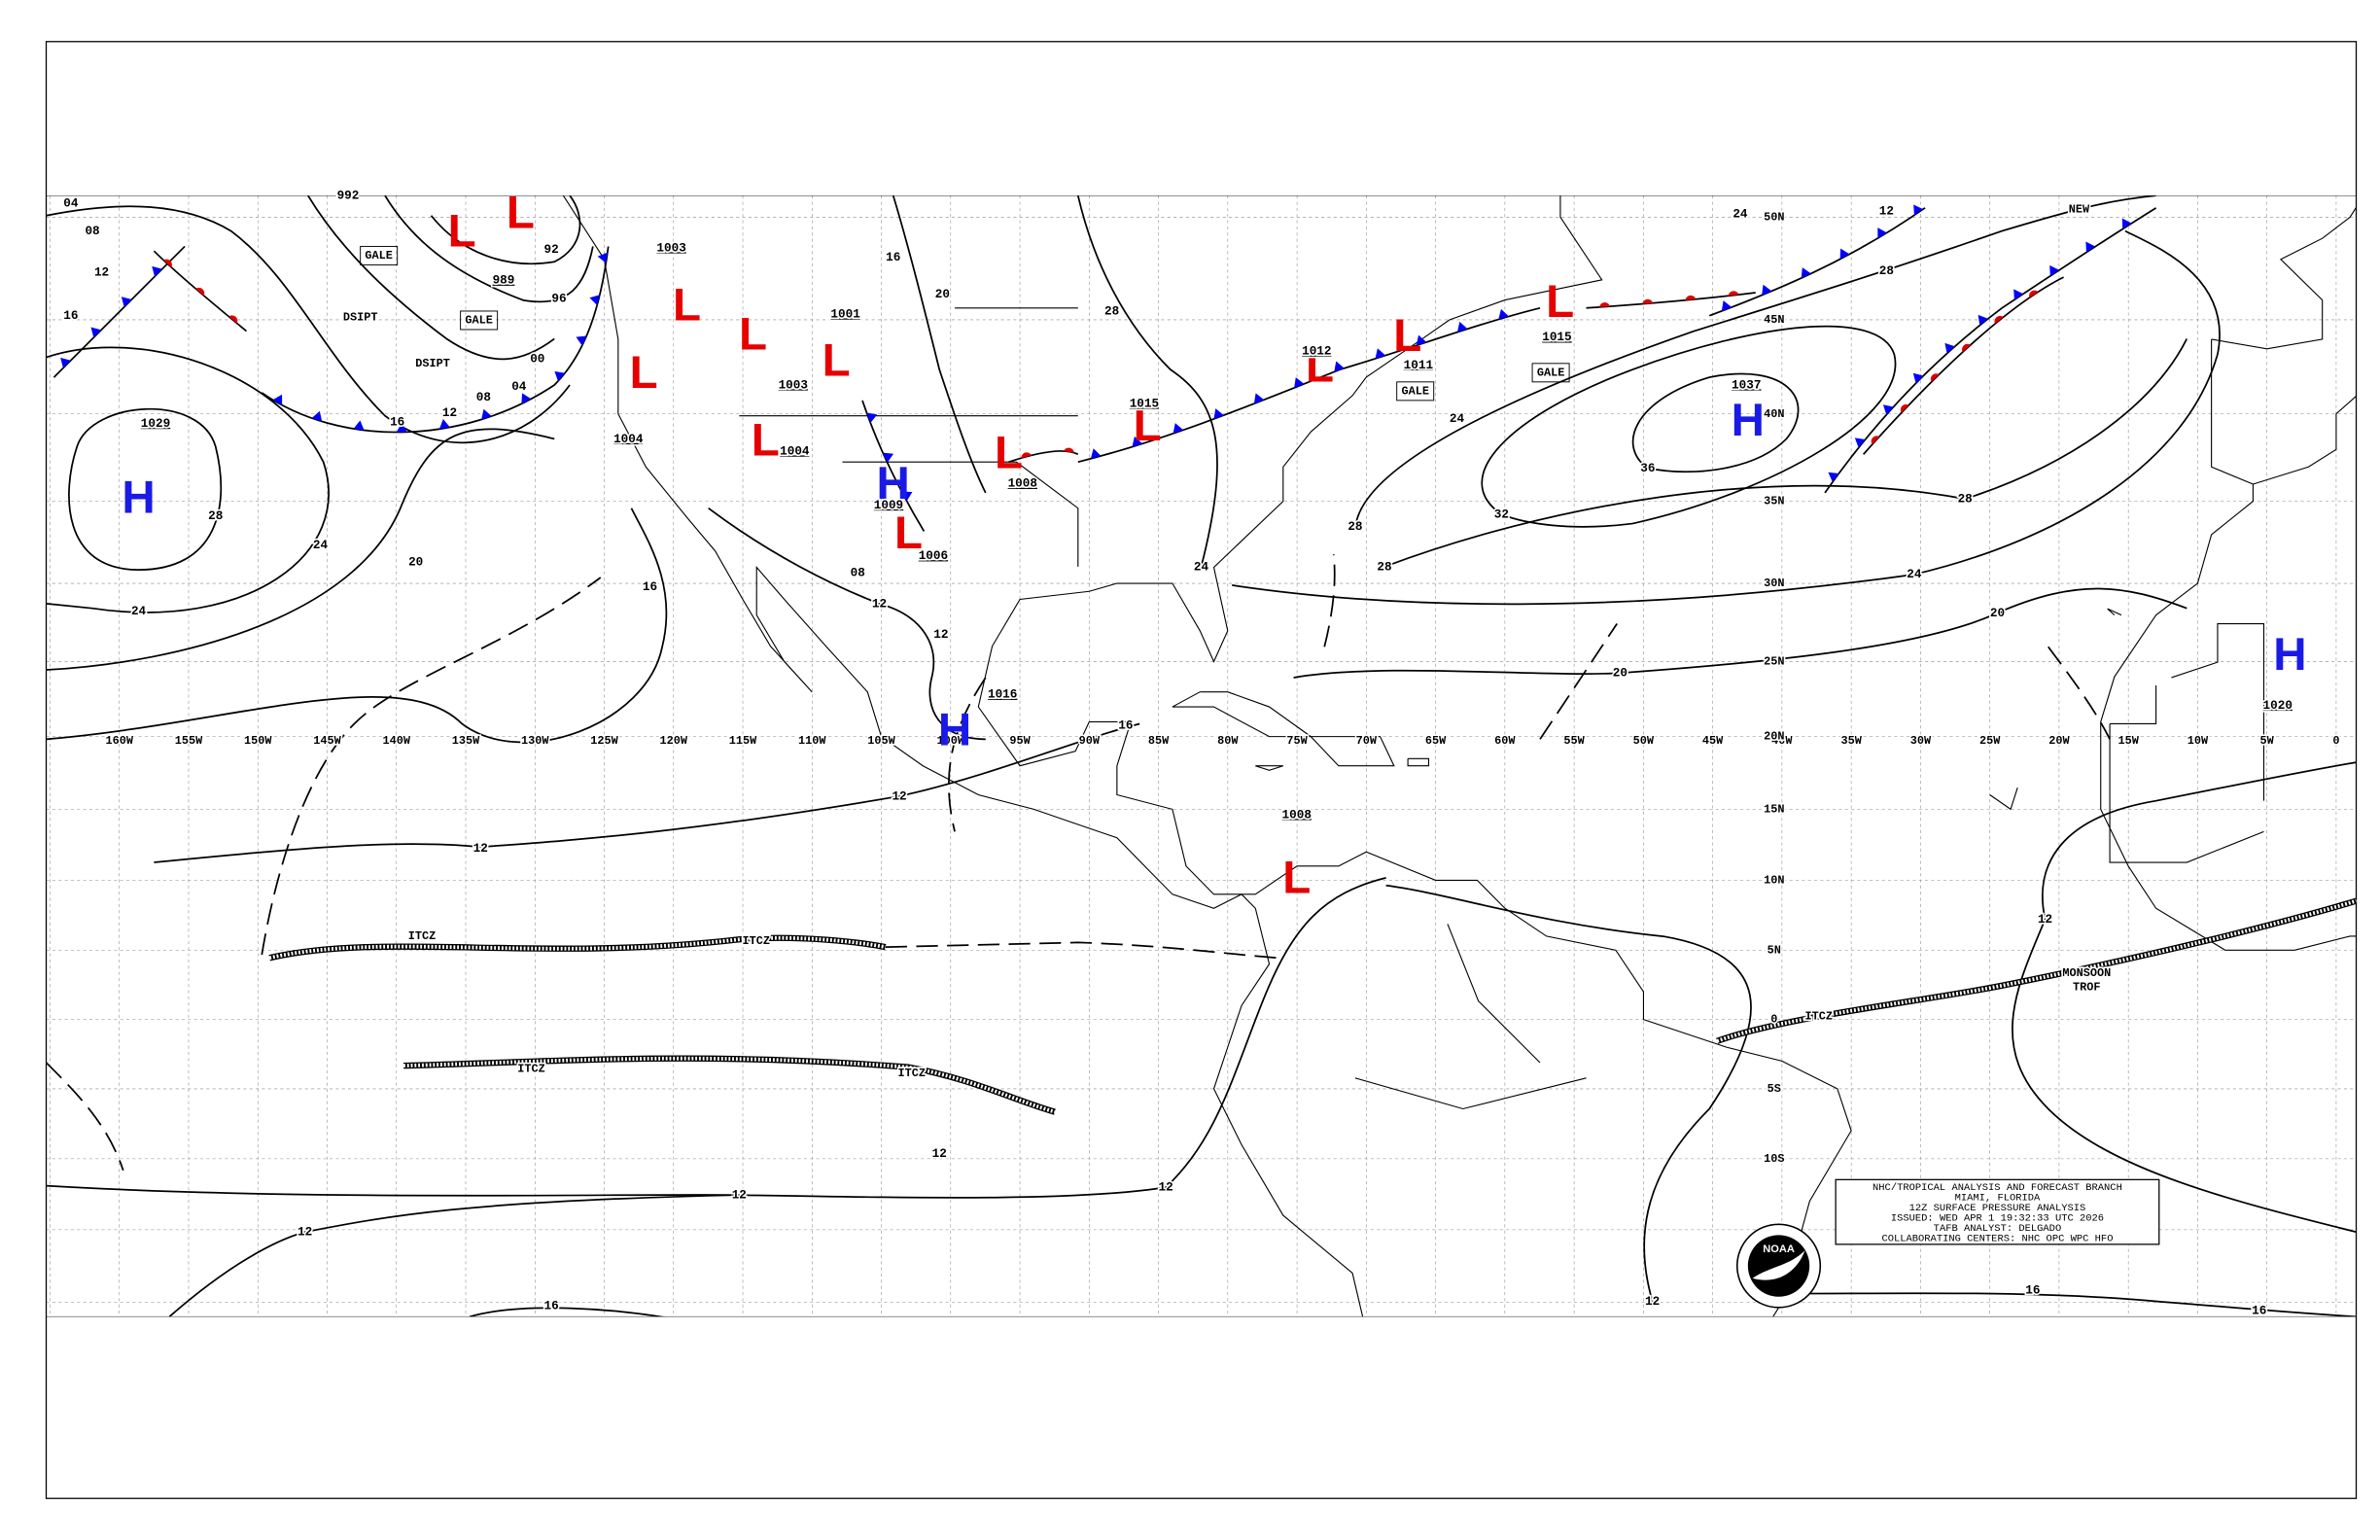 The width and height of the screenshot is (2380, 1540). What do you see at coordinates (1921, 741) in the screenshot?
I see `longitude-label: 30W` at bounding box center [1921, 741].